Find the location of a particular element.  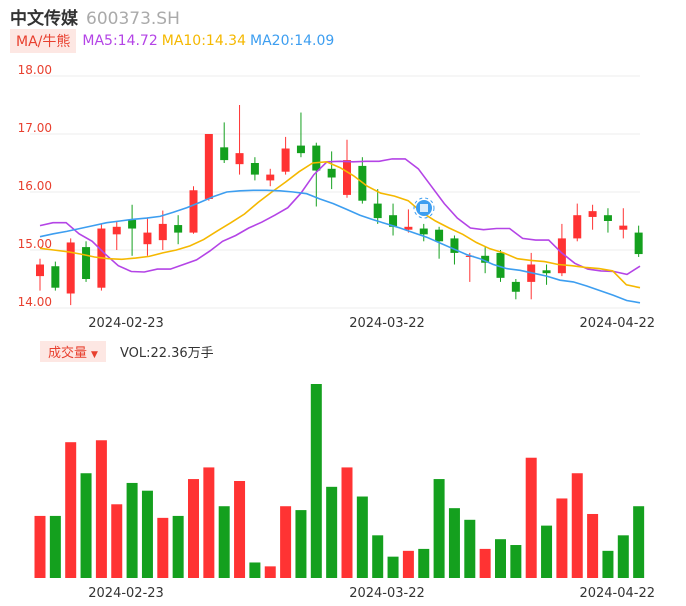

price-date-labels: 2024-02-23 2024-03-22 2024-04-22 is located at coordinates (371, 323).